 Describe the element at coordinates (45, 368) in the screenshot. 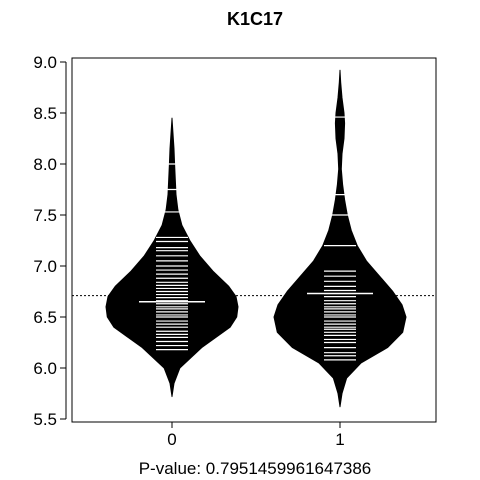

I see `y-tick-label: 6.0` at that location.